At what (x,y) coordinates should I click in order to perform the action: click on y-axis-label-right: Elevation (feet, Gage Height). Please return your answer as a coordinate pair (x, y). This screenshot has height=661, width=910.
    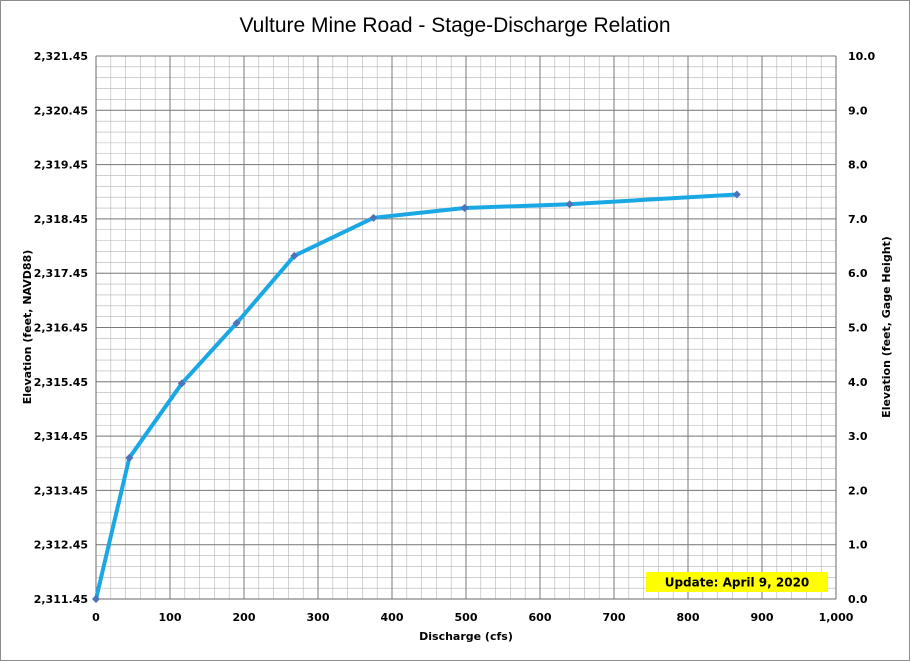
    Looking at the image, I should click on (886, 327).